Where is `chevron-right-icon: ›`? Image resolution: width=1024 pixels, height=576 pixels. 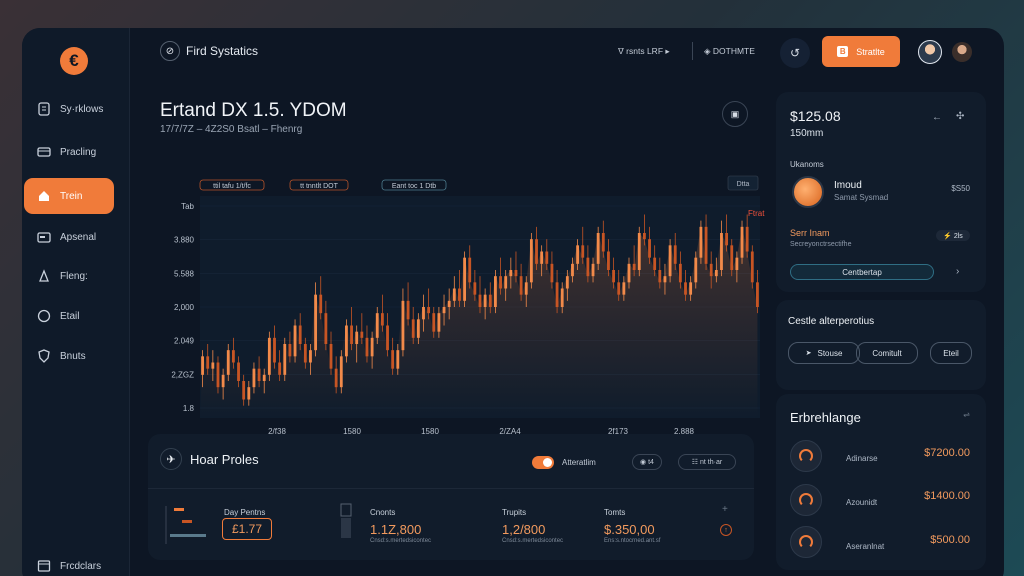 chevron-right-icon: › is located at coordinates (958, 271).